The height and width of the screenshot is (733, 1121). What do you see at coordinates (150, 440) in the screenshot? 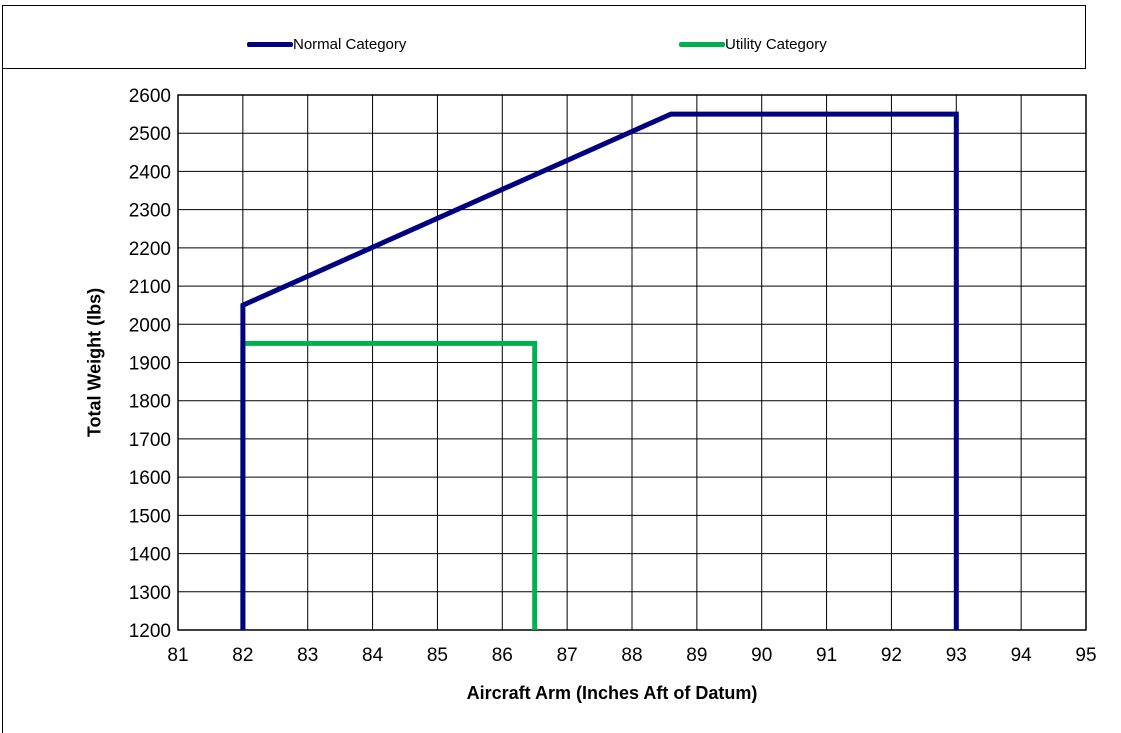
I see `y-tick-label-1700: 1700` at bounding box center [150, 440].